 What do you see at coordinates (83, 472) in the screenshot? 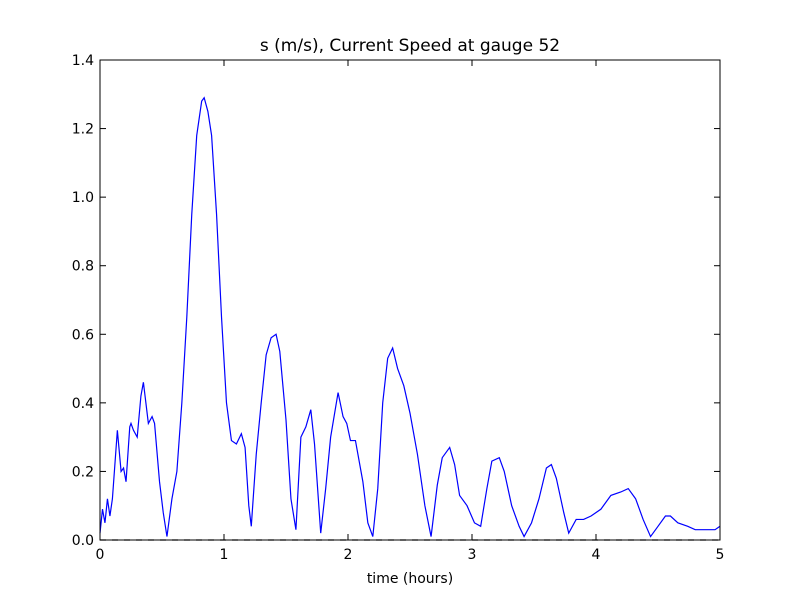
I see `y-tick-label: 0.2` at bounding box center [83, 472].